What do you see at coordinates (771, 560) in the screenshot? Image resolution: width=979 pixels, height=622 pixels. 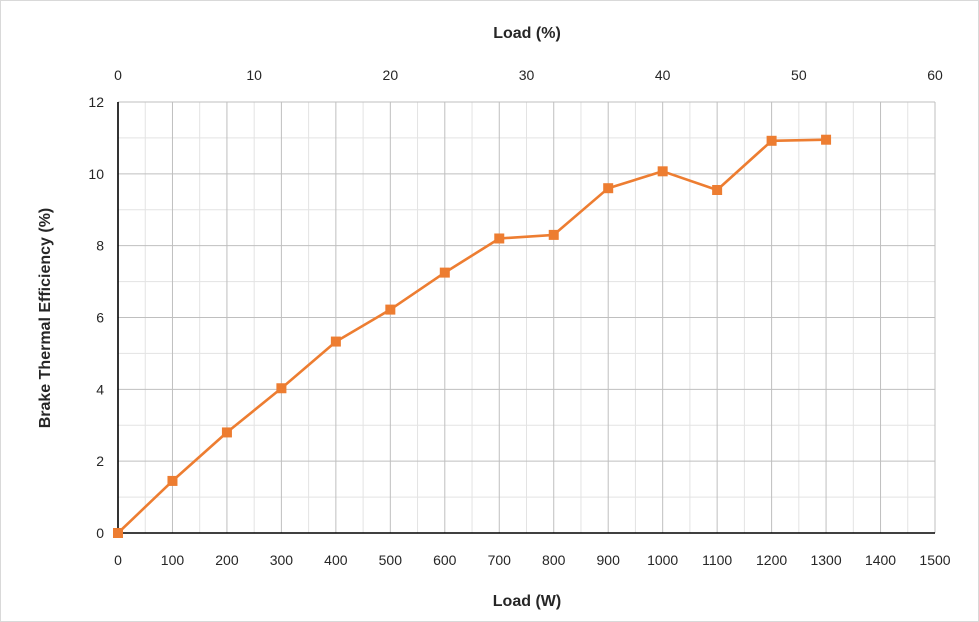 I see `x-tick-label: 1200` at bounding box center [771, 560].